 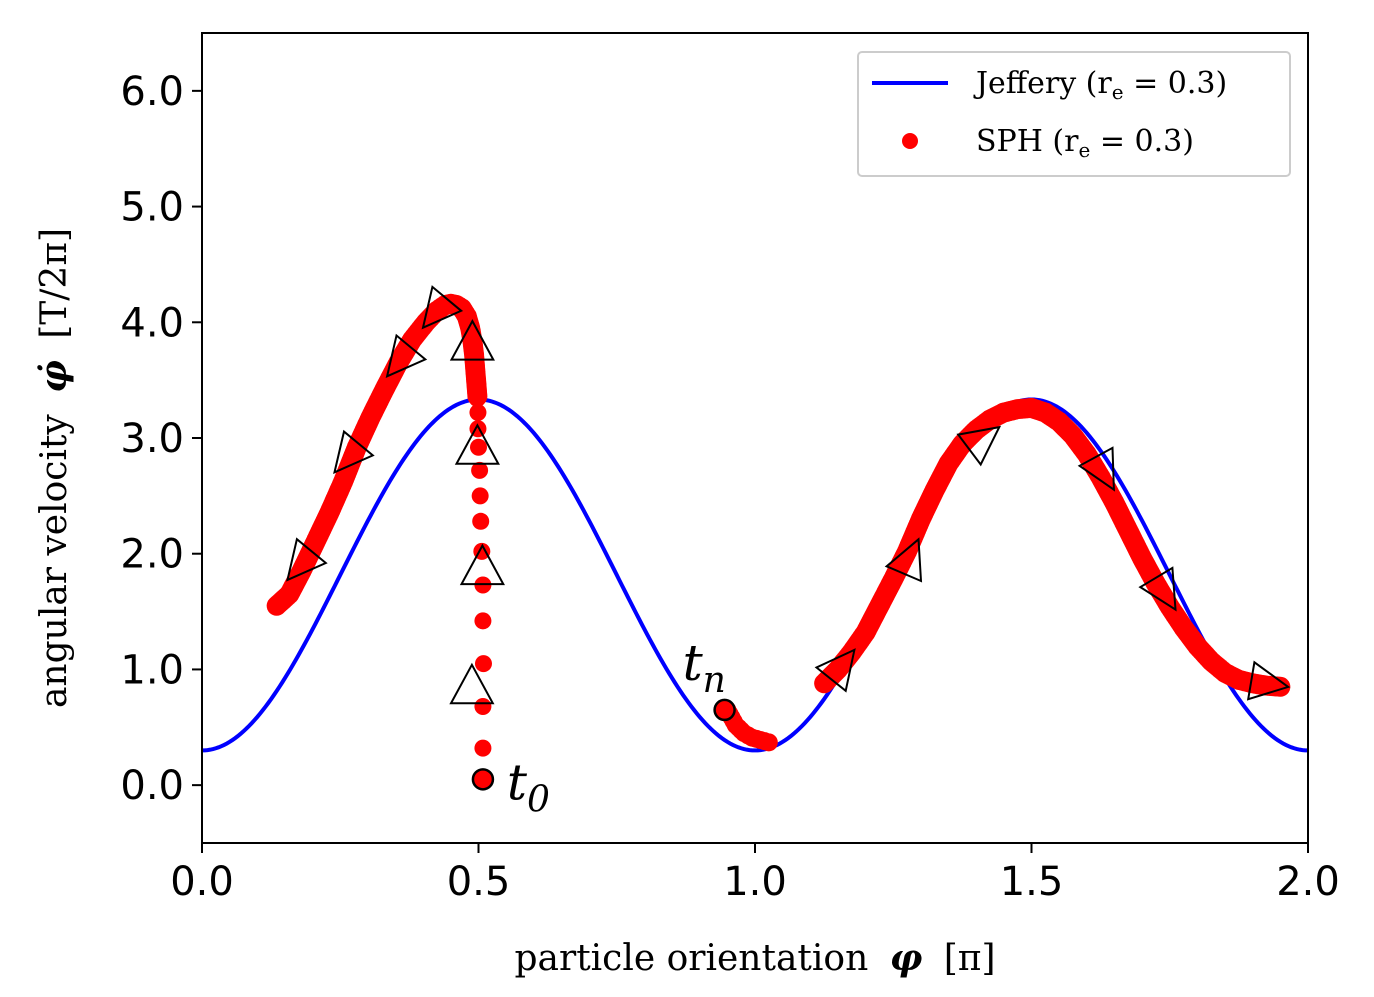 I want to click on y-axis-title: angular velocity φ̇ [T/2π], so click(x=54, y=468).